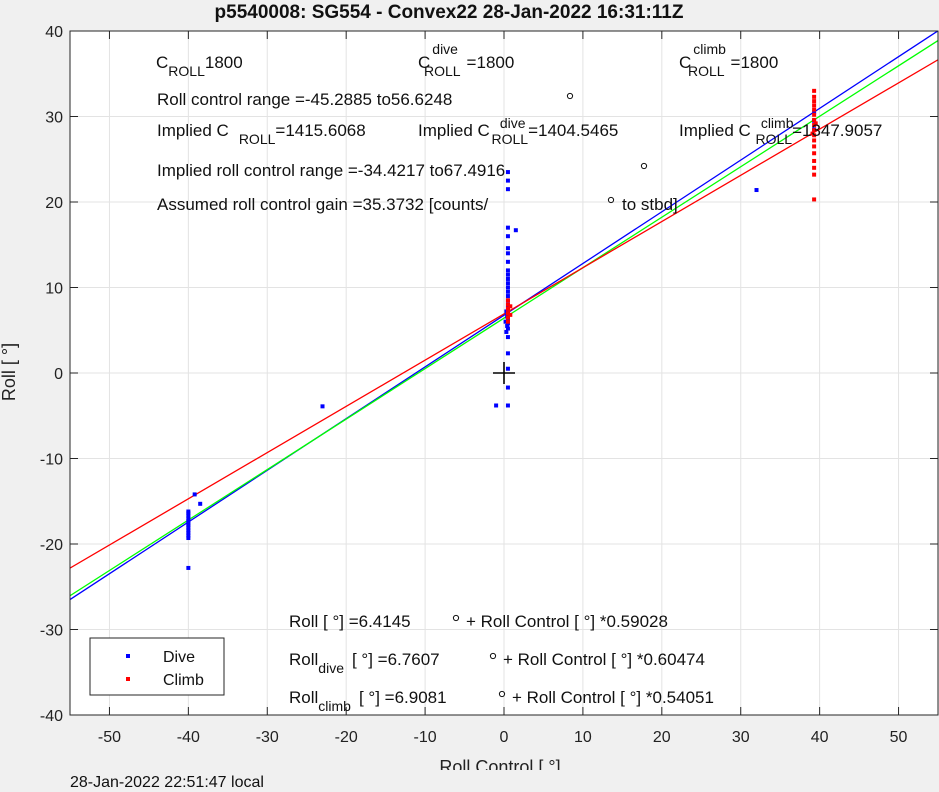 Image resolution: width=939 pixels, height=792 pixels. I want to click on legend-climb-marker, so click(128, 679).